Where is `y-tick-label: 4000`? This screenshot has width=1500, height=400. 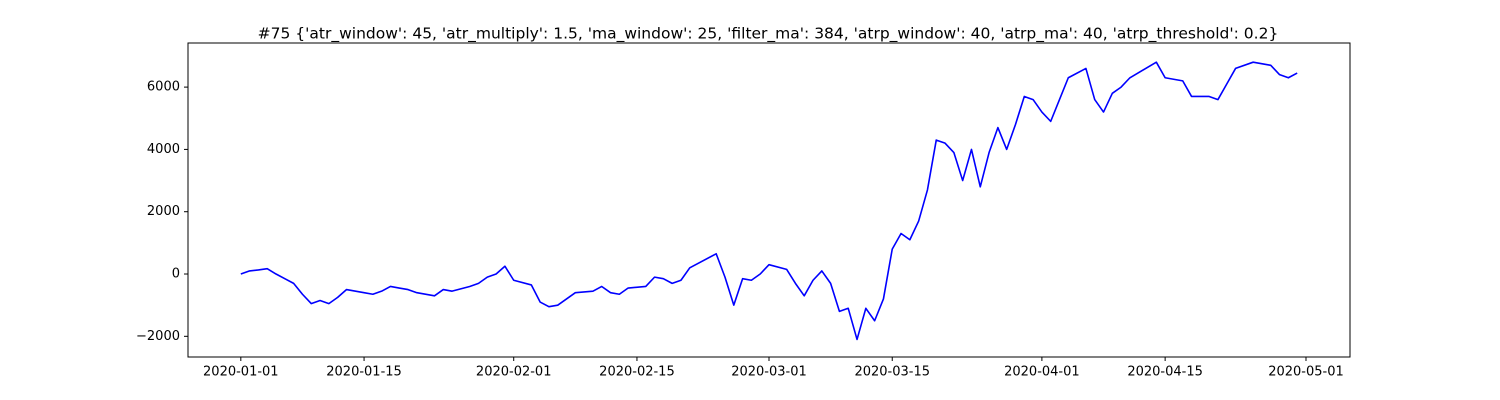 y-tick-label: 4000 is located at coordinates (163, 149).